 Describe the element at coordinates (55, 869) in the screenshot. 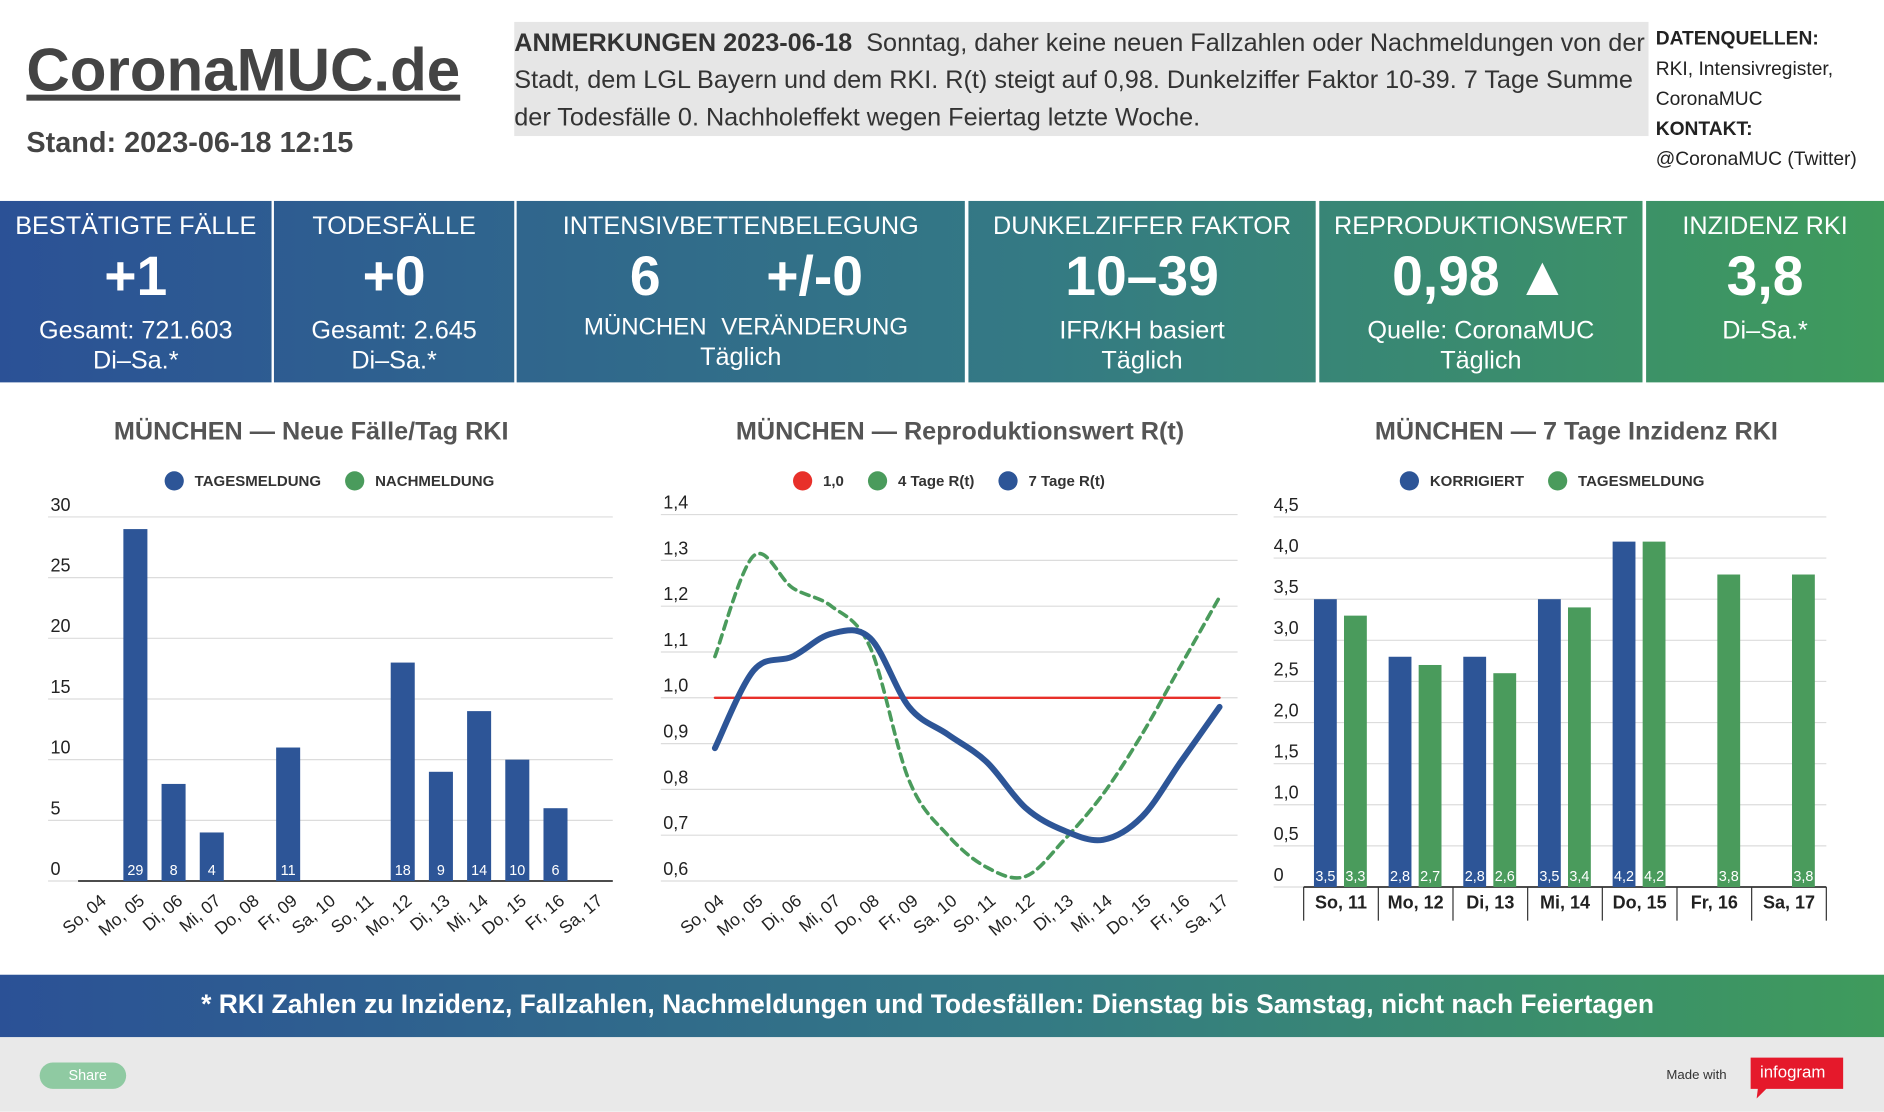

I see `y-tick-label: 0` at that location.